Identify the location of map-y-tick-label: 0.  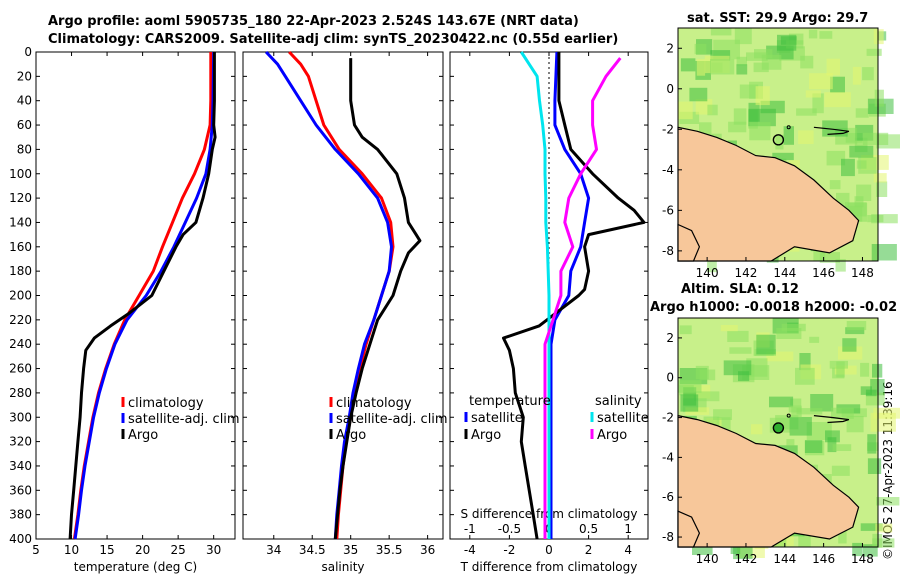
(670, 89).